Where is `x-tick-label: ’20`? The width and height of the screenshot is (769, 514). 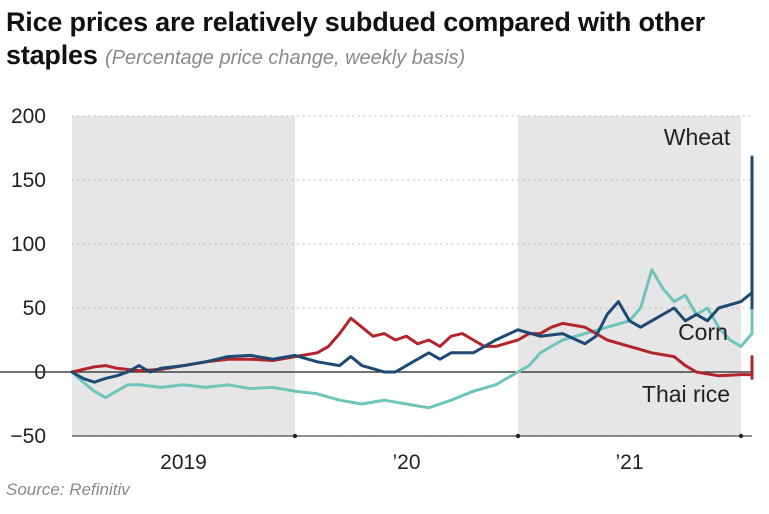 x-tick-label: ’20 is located at coordinates (406, 462).